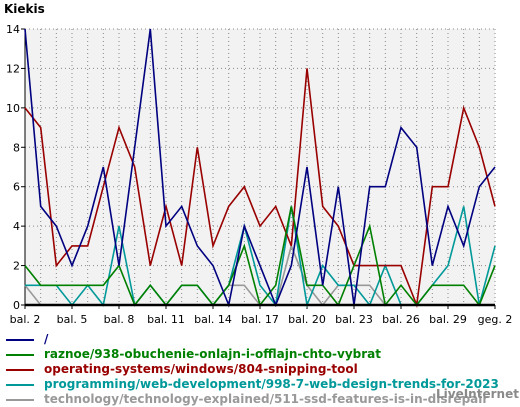 The width and height of the screenshot is (520, 407). Describe the element at coordinates (13, 29) in the screenshot. I see `y-tick-label: 14` at that location.